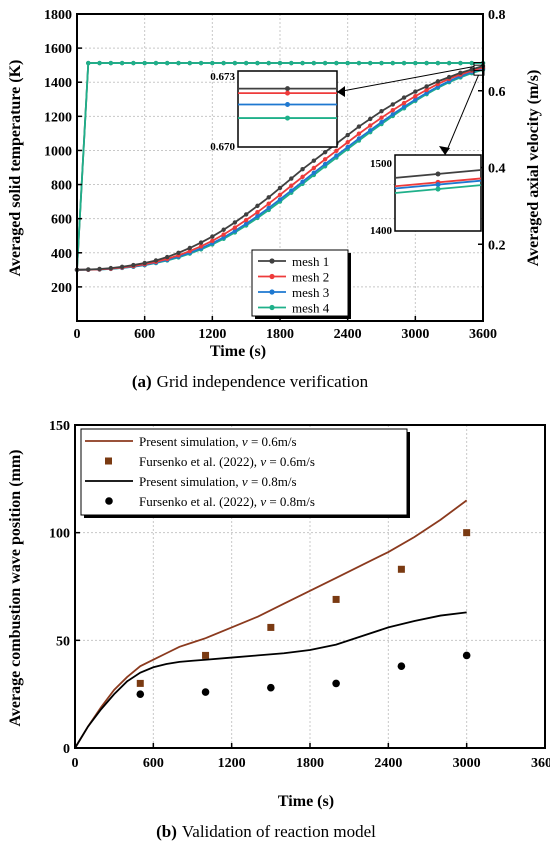 The height and width of the screenshot is (846, 550). What do you see at coordinates (199, 501) in the screenshot?
I see `b-legend-label-prefix: Fursenko et al. (2022),` at bounding box center [199, 501].